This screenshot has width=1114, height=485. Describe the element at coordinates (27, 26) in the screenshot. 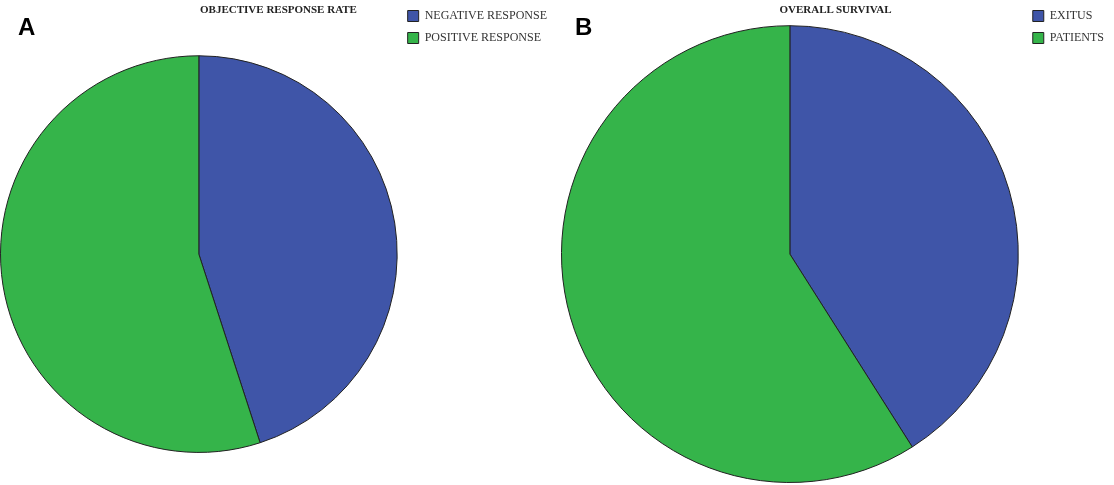

I see `text: A` at that location.